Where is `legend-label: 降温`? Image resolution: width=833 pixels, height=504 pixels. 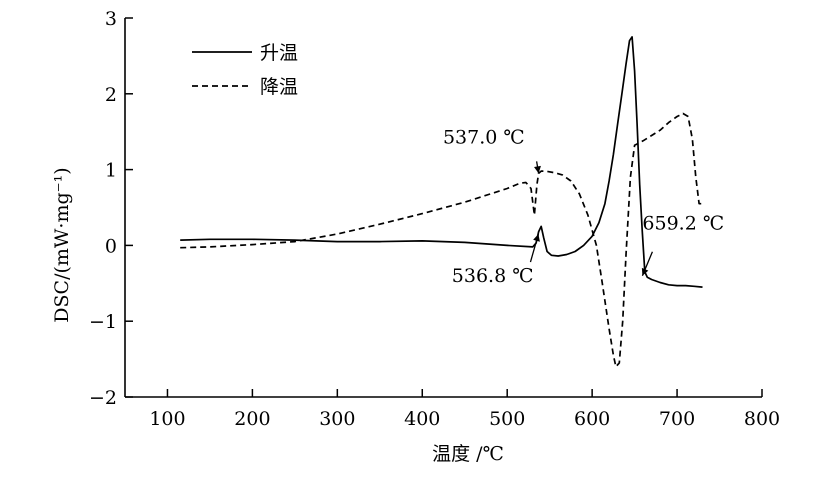 legend-label: 降温 is located at coordinates (279, 87).